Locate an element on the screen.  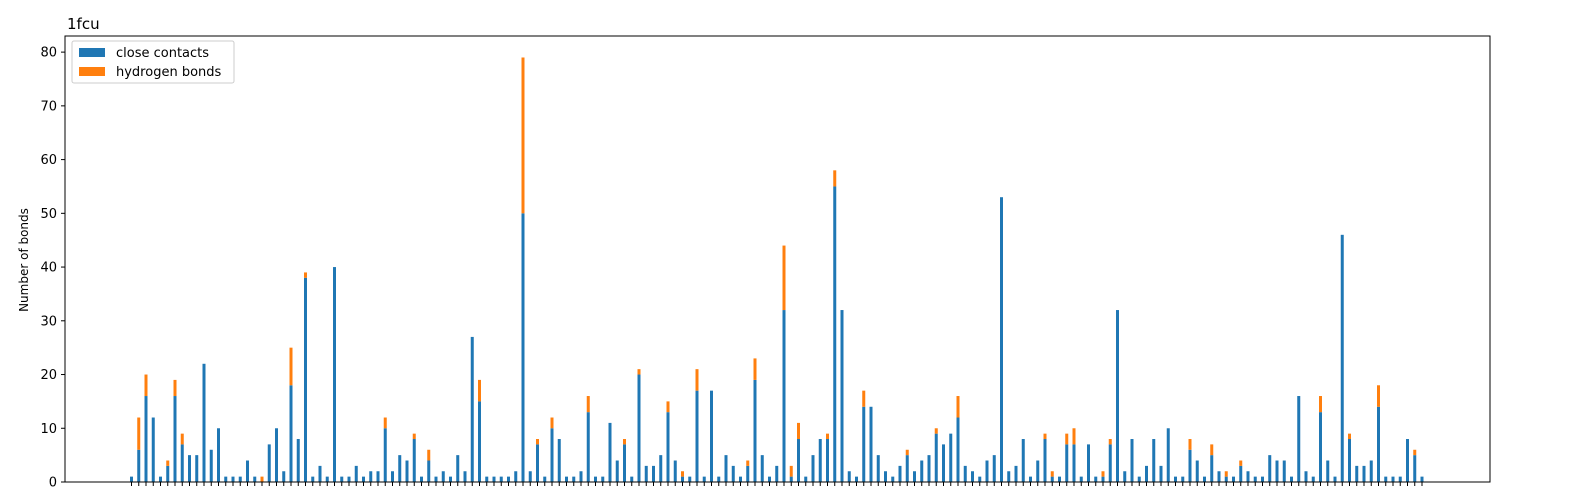
y-tick-label: 40 is located at coordinates (48, 268).